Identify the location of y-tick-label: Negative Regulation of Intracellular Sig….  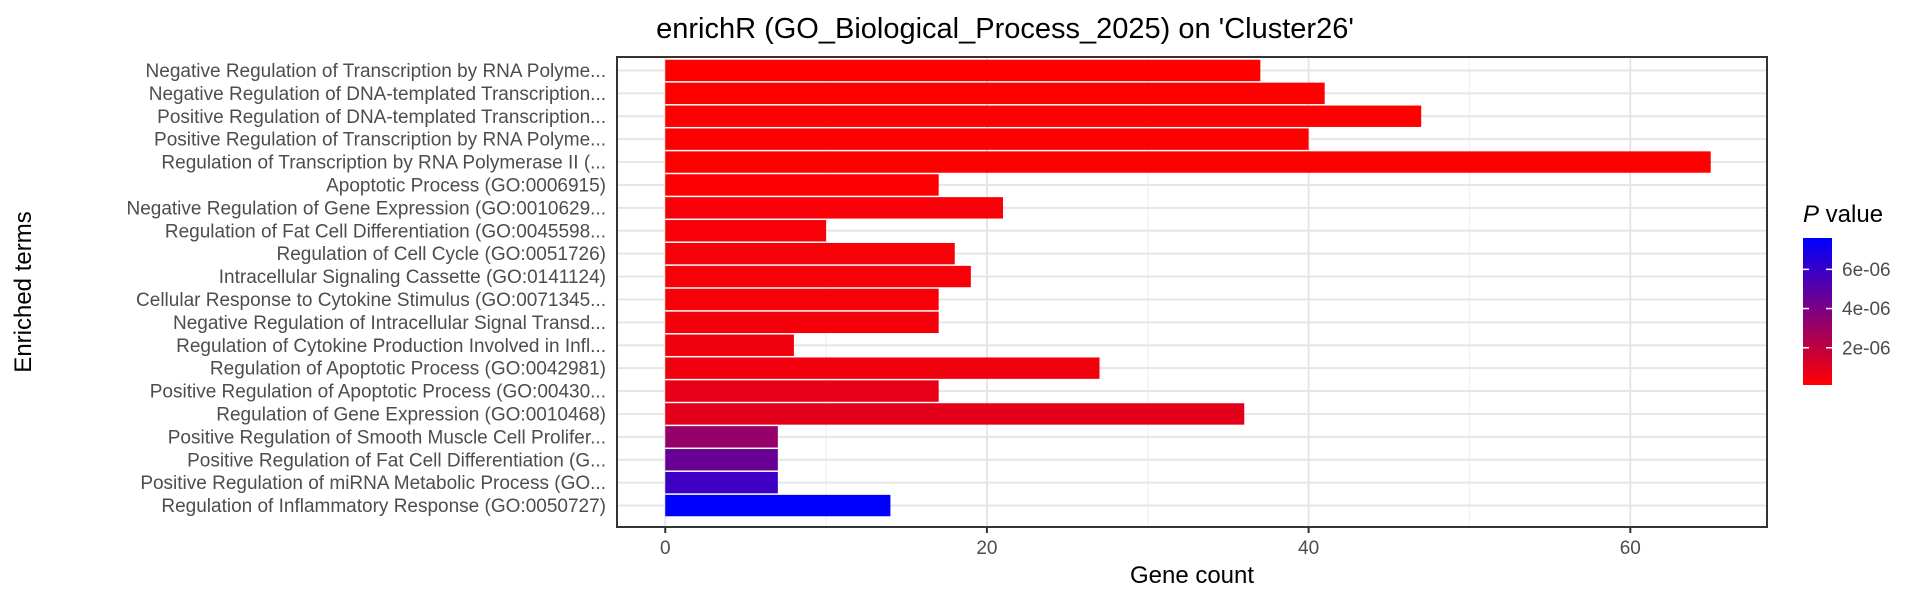
(389, 323).